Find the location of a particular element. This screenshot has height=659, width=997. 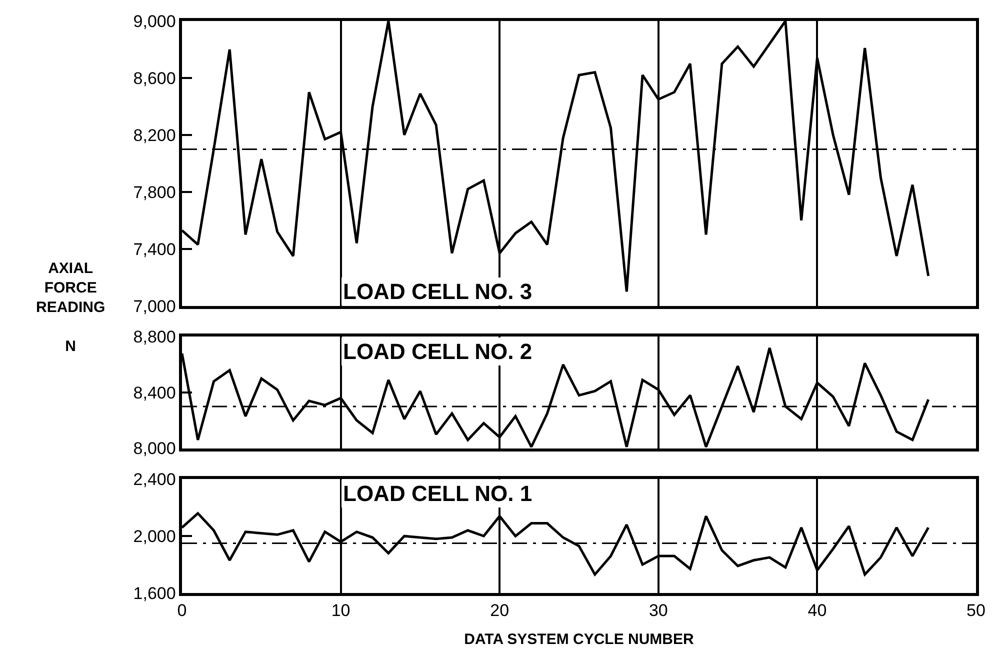

x-tick-label: 30 is located at coordinates (658, 610).